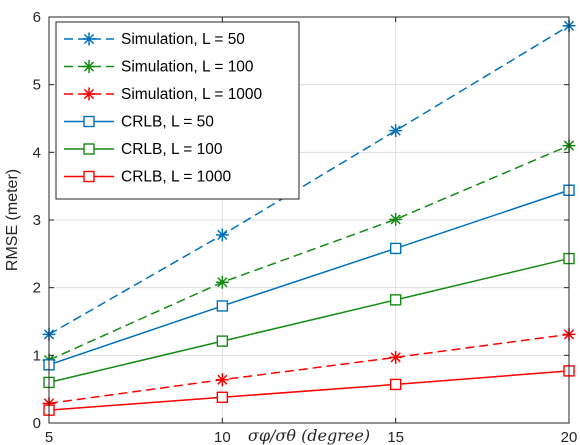 The image size is (580, 445). What do you see at coordinates (37, 423) in the screenshot?
I see `y-tick-label: 0` at bounding box center [37, 423].